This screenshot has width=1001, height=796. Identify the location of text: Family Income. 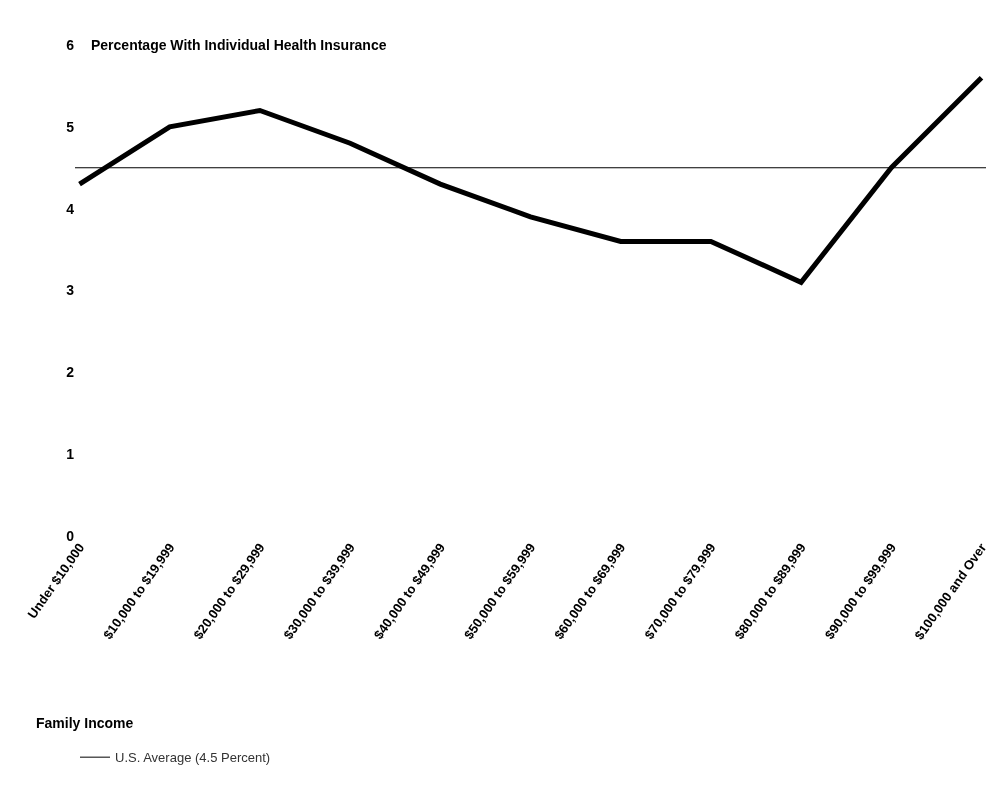
(85, 723).